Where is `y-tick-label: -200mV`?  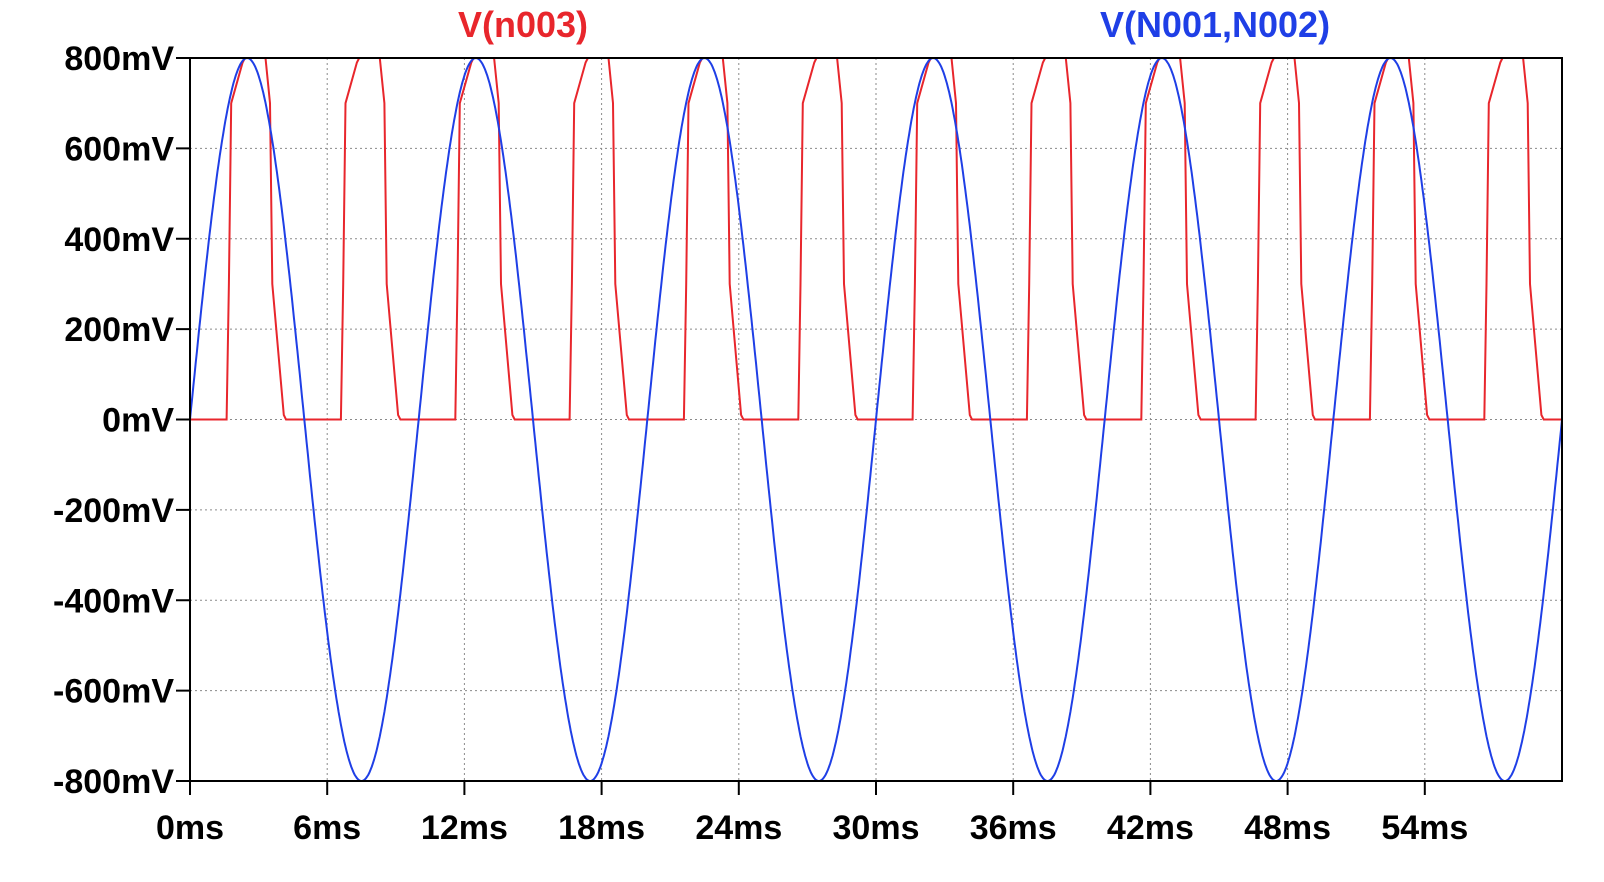
y-tick-label: -200mV is located at coordinates (113, 511).